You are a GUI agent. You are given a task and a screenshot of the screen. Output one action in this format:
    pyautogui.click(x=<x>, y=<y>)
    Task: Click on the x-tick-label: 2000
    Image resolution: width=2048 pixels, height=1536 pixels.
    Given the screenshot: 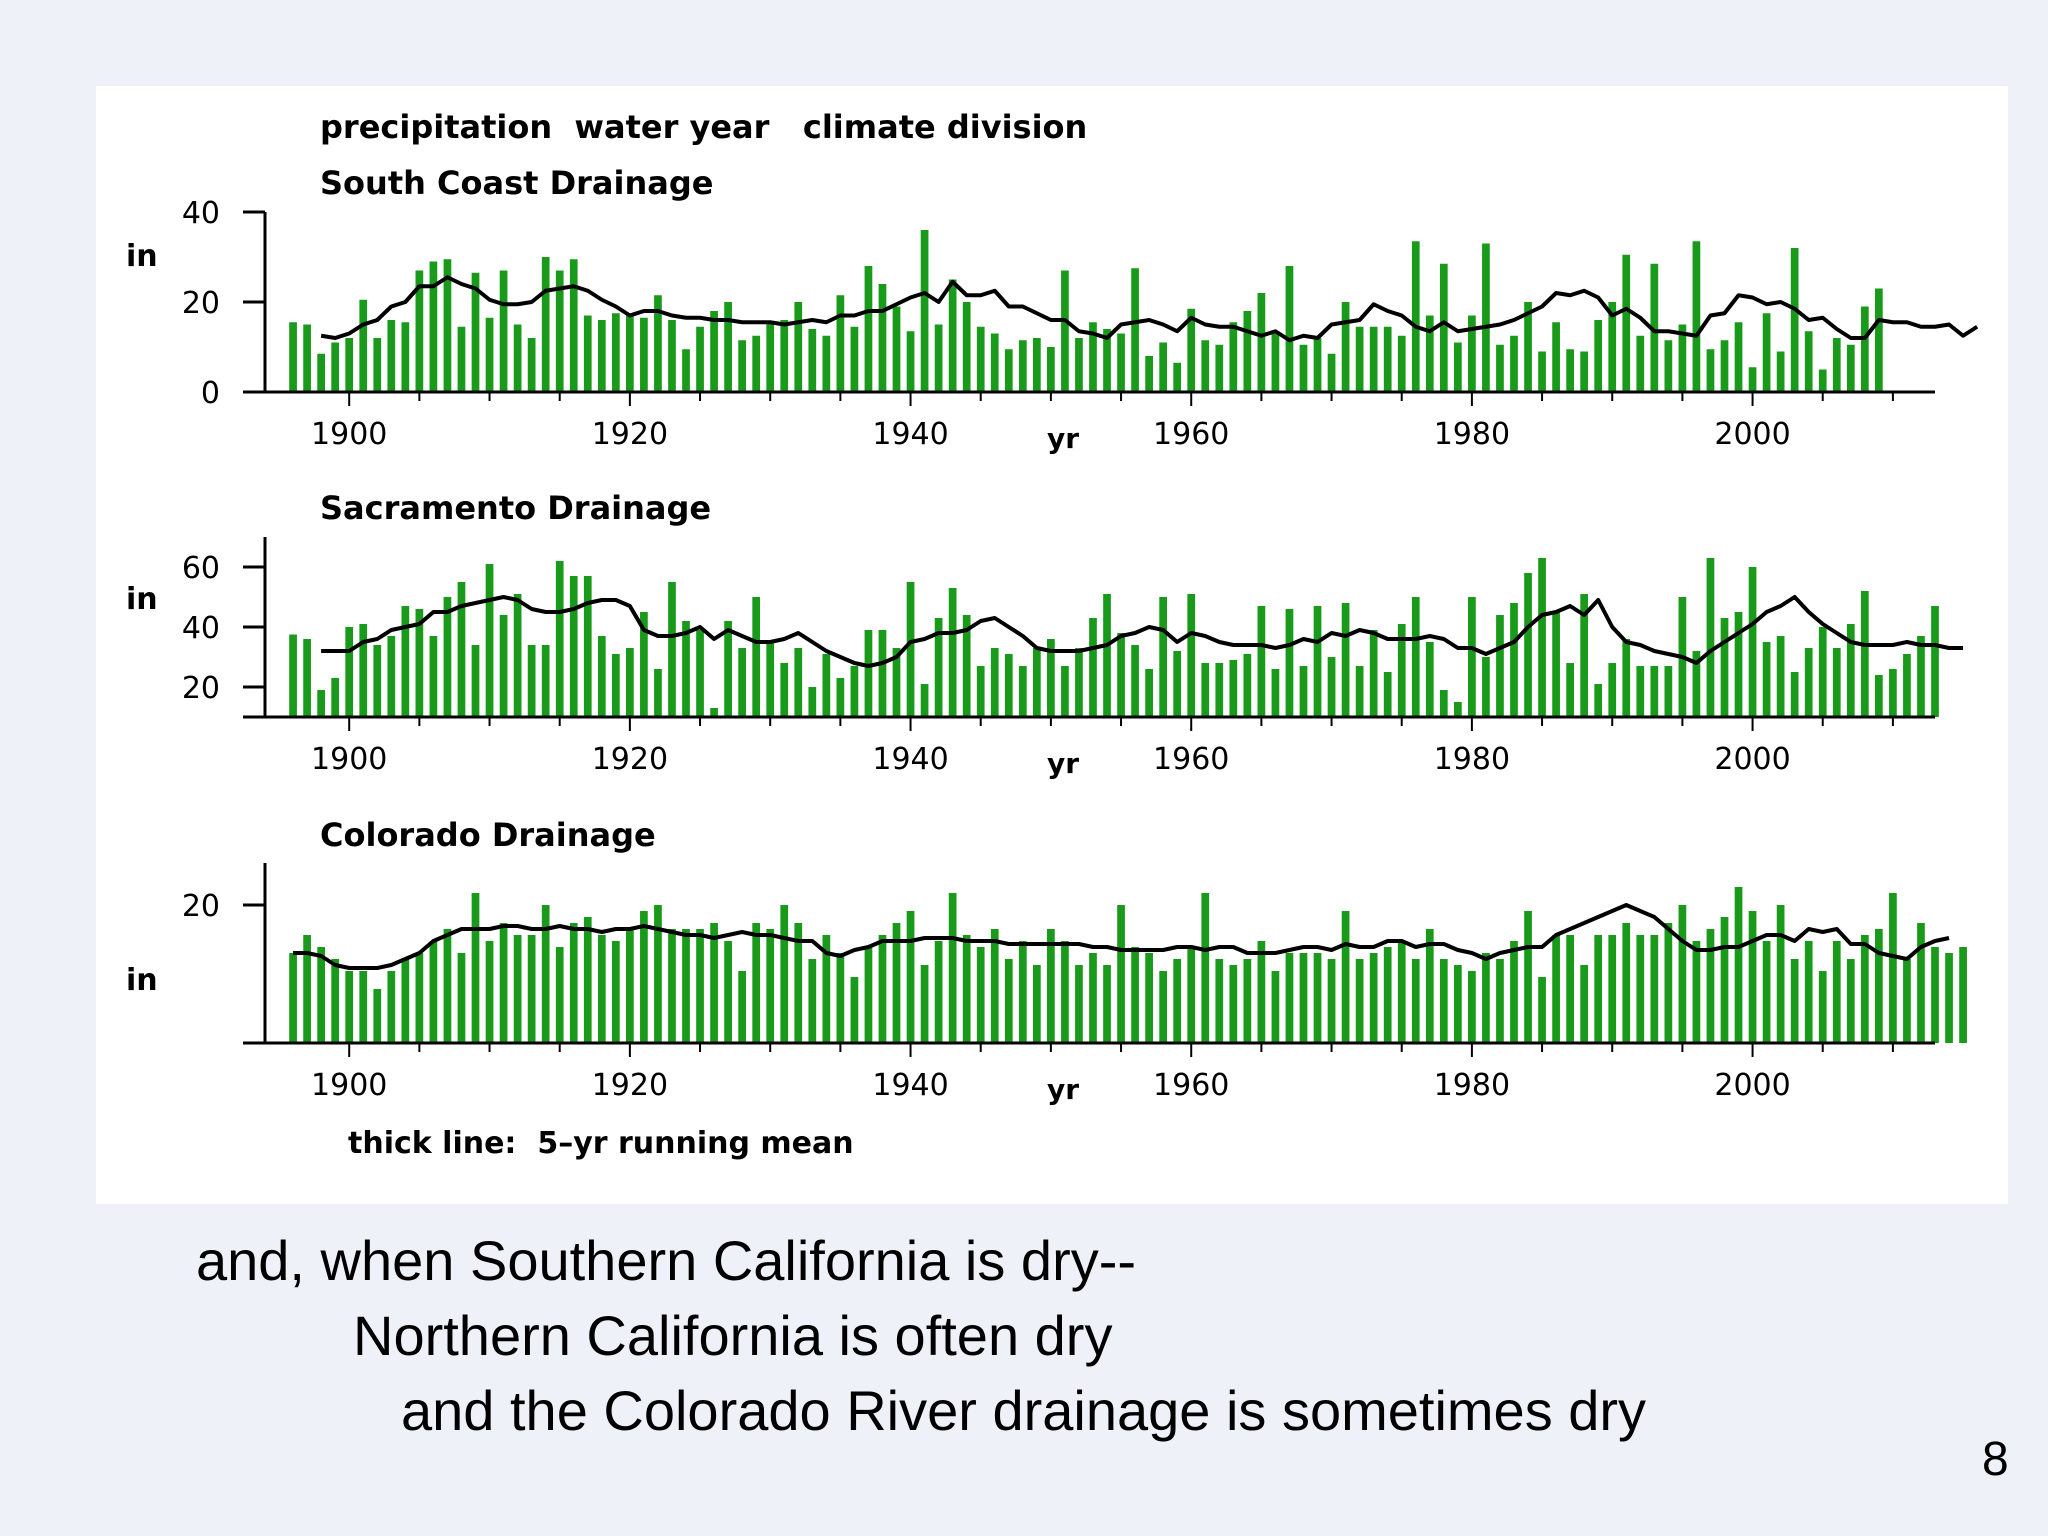 What is the action you would take?
    pyautogui.click(x=1752, y=434)
    